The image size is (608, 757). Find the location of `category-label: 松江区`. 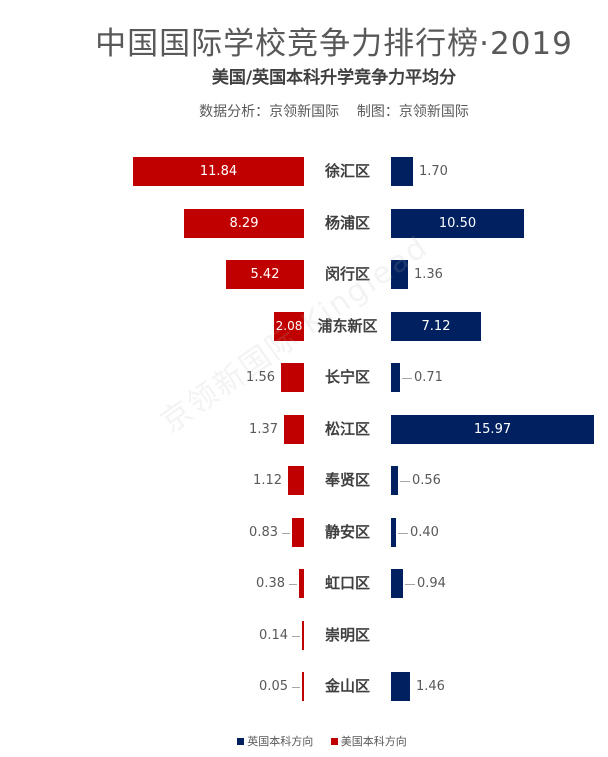

category-label: 松江区 is located at coordinates (347, 429).